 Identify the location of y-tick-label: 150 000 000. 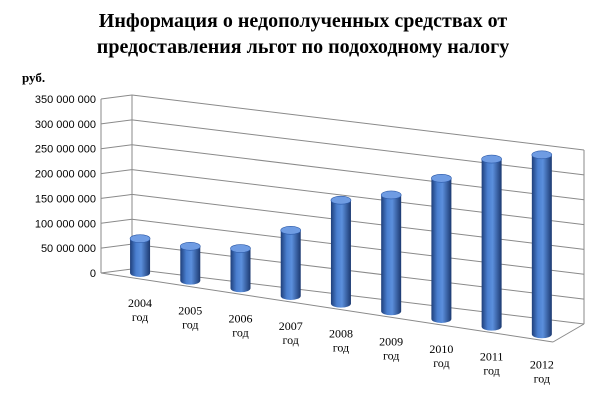
(65, 199).